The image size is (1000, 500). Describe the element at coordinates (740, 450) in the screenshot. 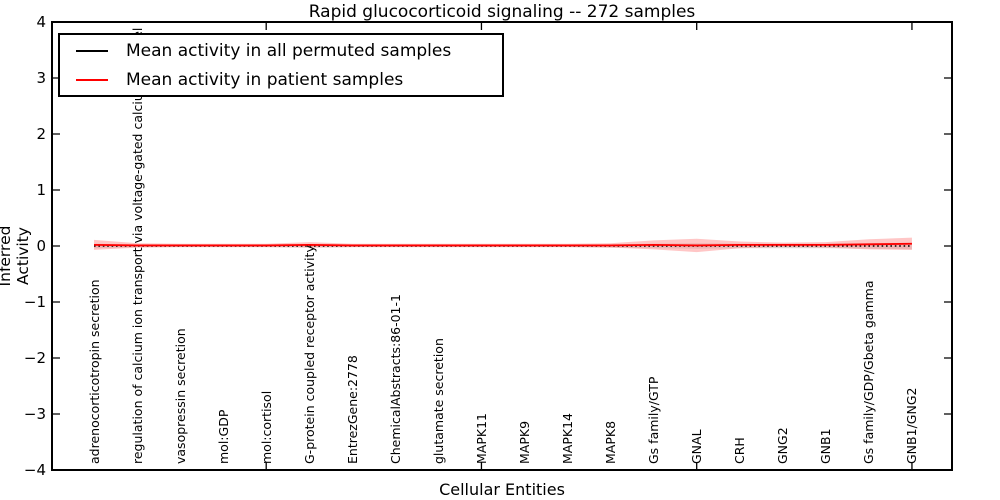

I see `x-tick-label: CRH` at that location.